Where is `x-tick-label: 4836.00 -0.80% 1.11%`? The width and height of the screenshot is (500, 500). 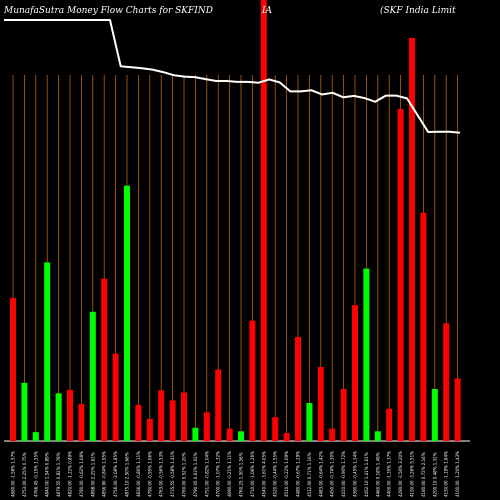
x-tick-label: 4836.00 -0.80% 1.11% is located at coordinates (138, 474).